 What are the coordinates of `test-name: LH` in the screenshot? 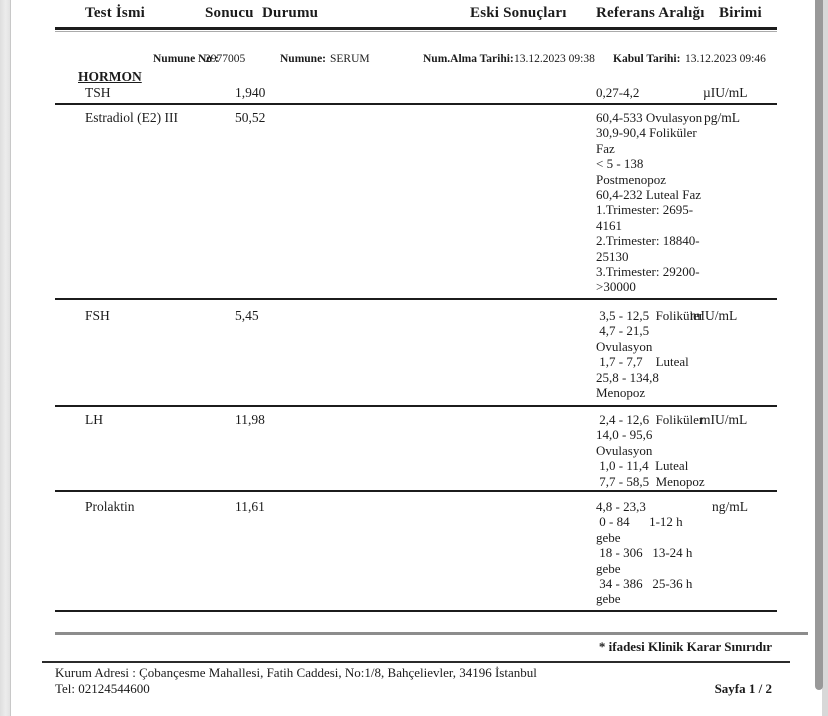 It's located at (94, 419).